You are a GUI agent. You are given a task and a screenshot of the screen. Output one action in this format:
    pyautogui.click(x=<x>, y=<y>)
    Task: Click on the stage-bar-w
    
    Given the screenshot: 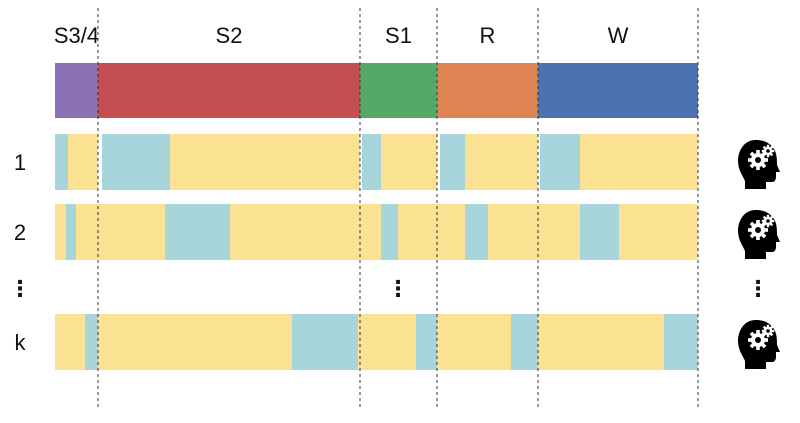 What is the action you would take?
    pyautogui.click(x=618, y=90)
    